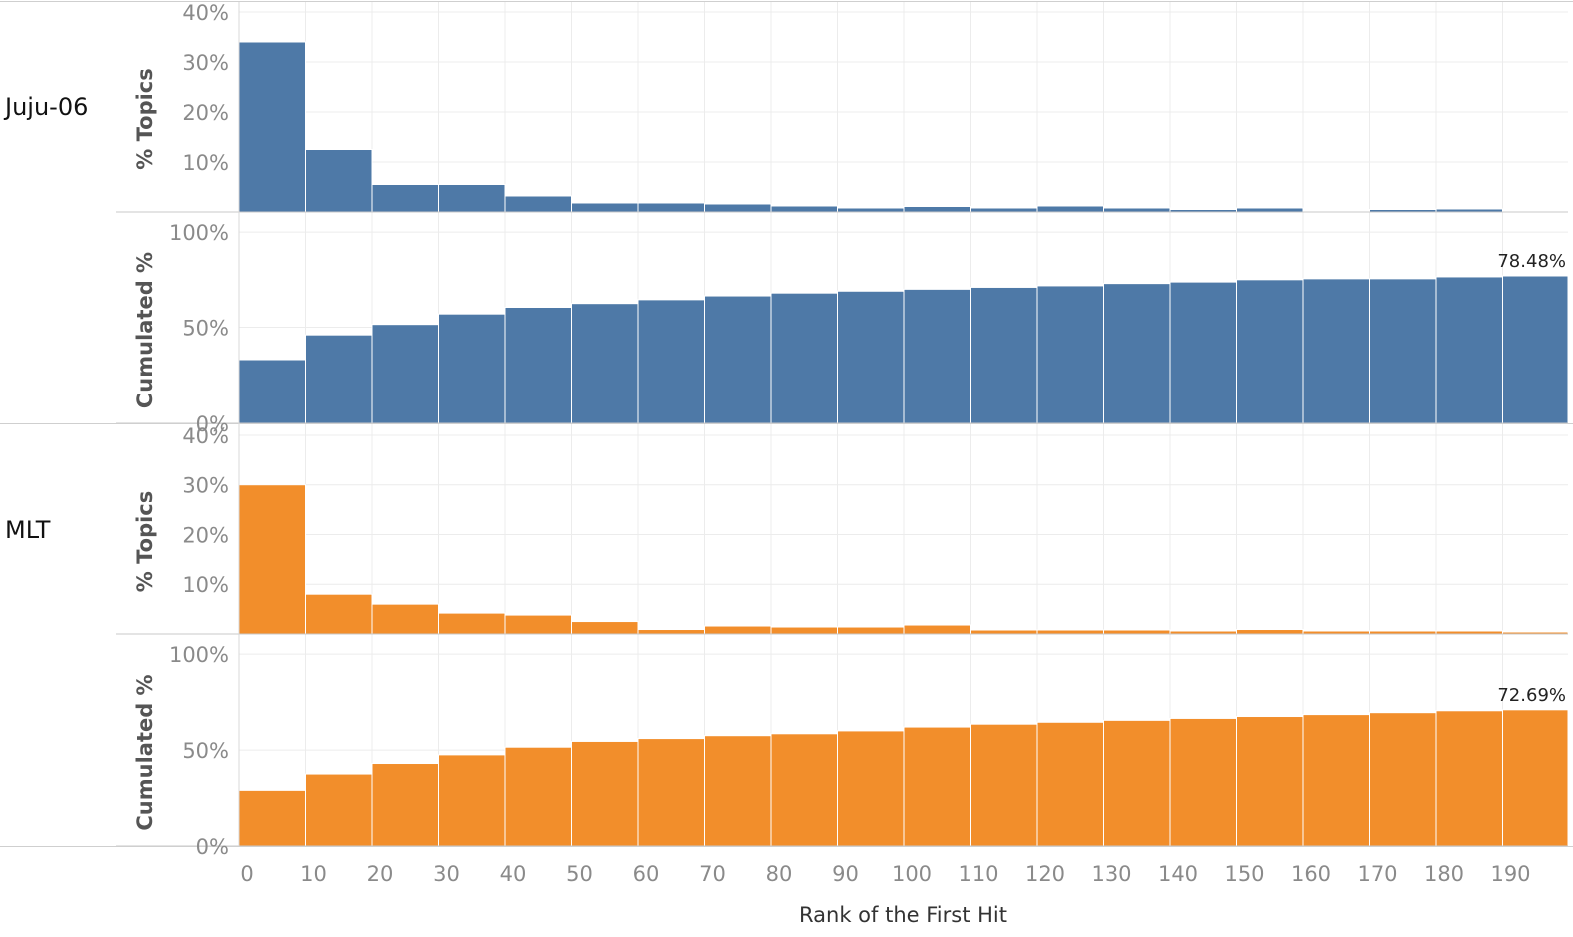  I want to click on x-tick-label: 130, so click(1111, 874).